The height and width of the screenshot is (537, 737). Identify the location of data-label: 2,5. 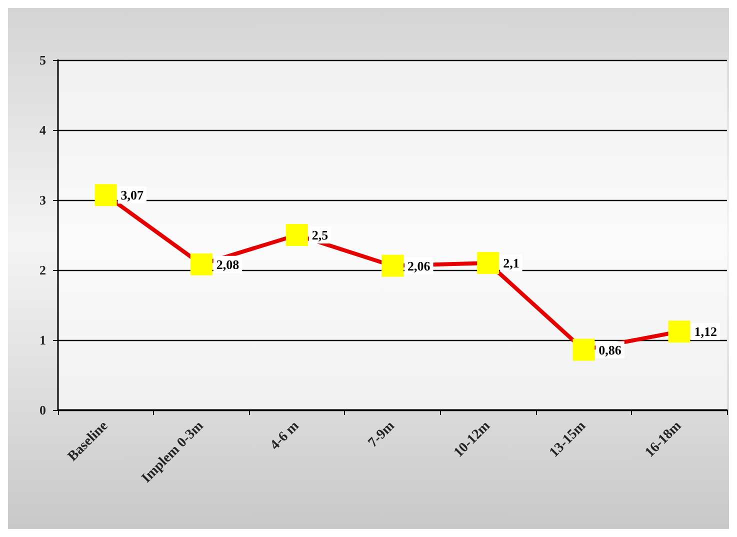
(320, 235).